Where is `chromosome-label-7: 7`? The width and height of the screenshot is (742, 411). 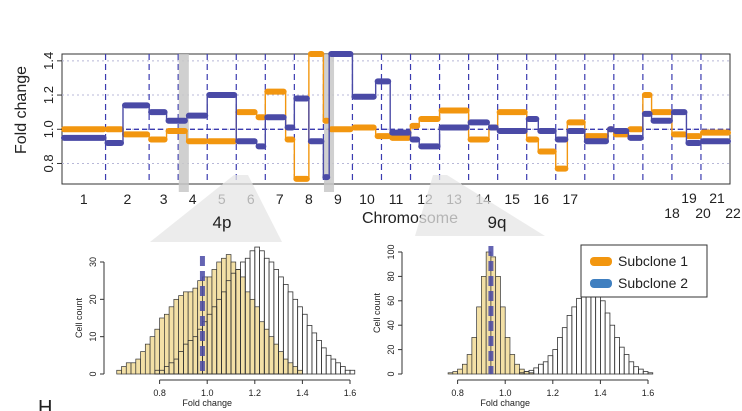
chromosome-label-7: 7 is located at coordinates (280, 199).